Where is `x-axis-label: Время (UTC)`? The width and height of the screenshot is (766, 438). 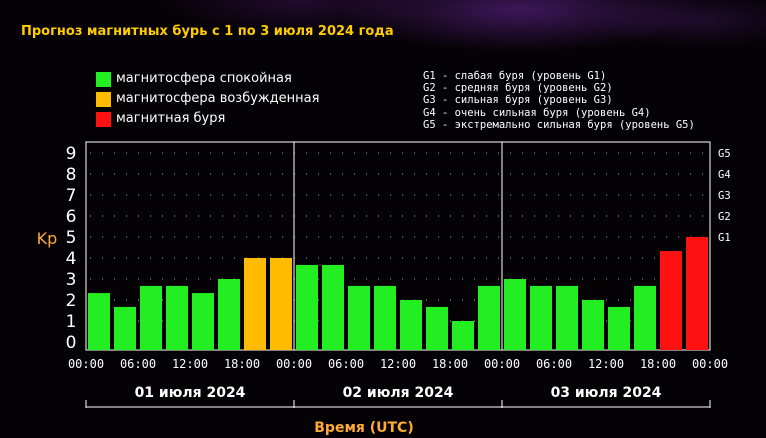
x-axis-label: Время (UTC) is located at coordinates (363, 428).